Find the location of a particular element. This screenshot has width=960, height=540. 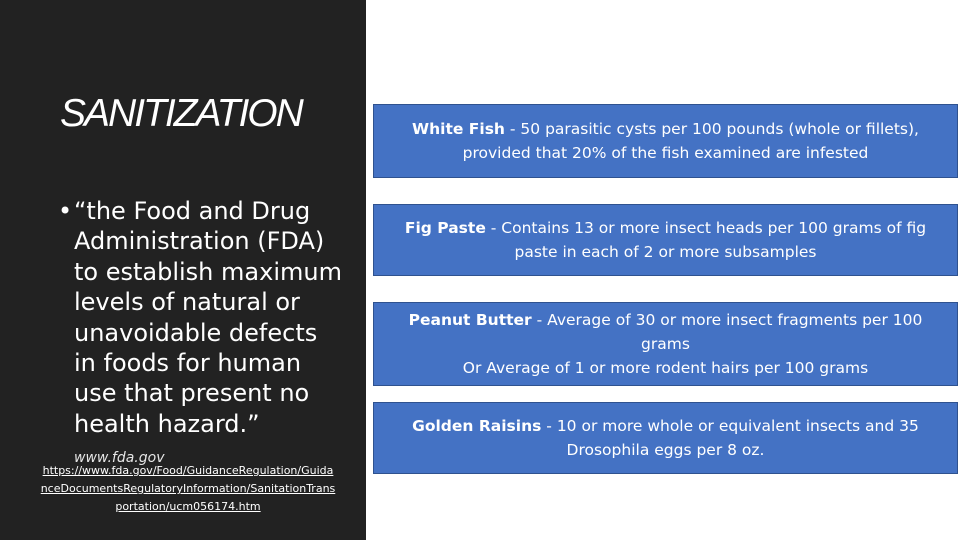

box-heading: Peanut Butter is located at coordinates (470, 320).